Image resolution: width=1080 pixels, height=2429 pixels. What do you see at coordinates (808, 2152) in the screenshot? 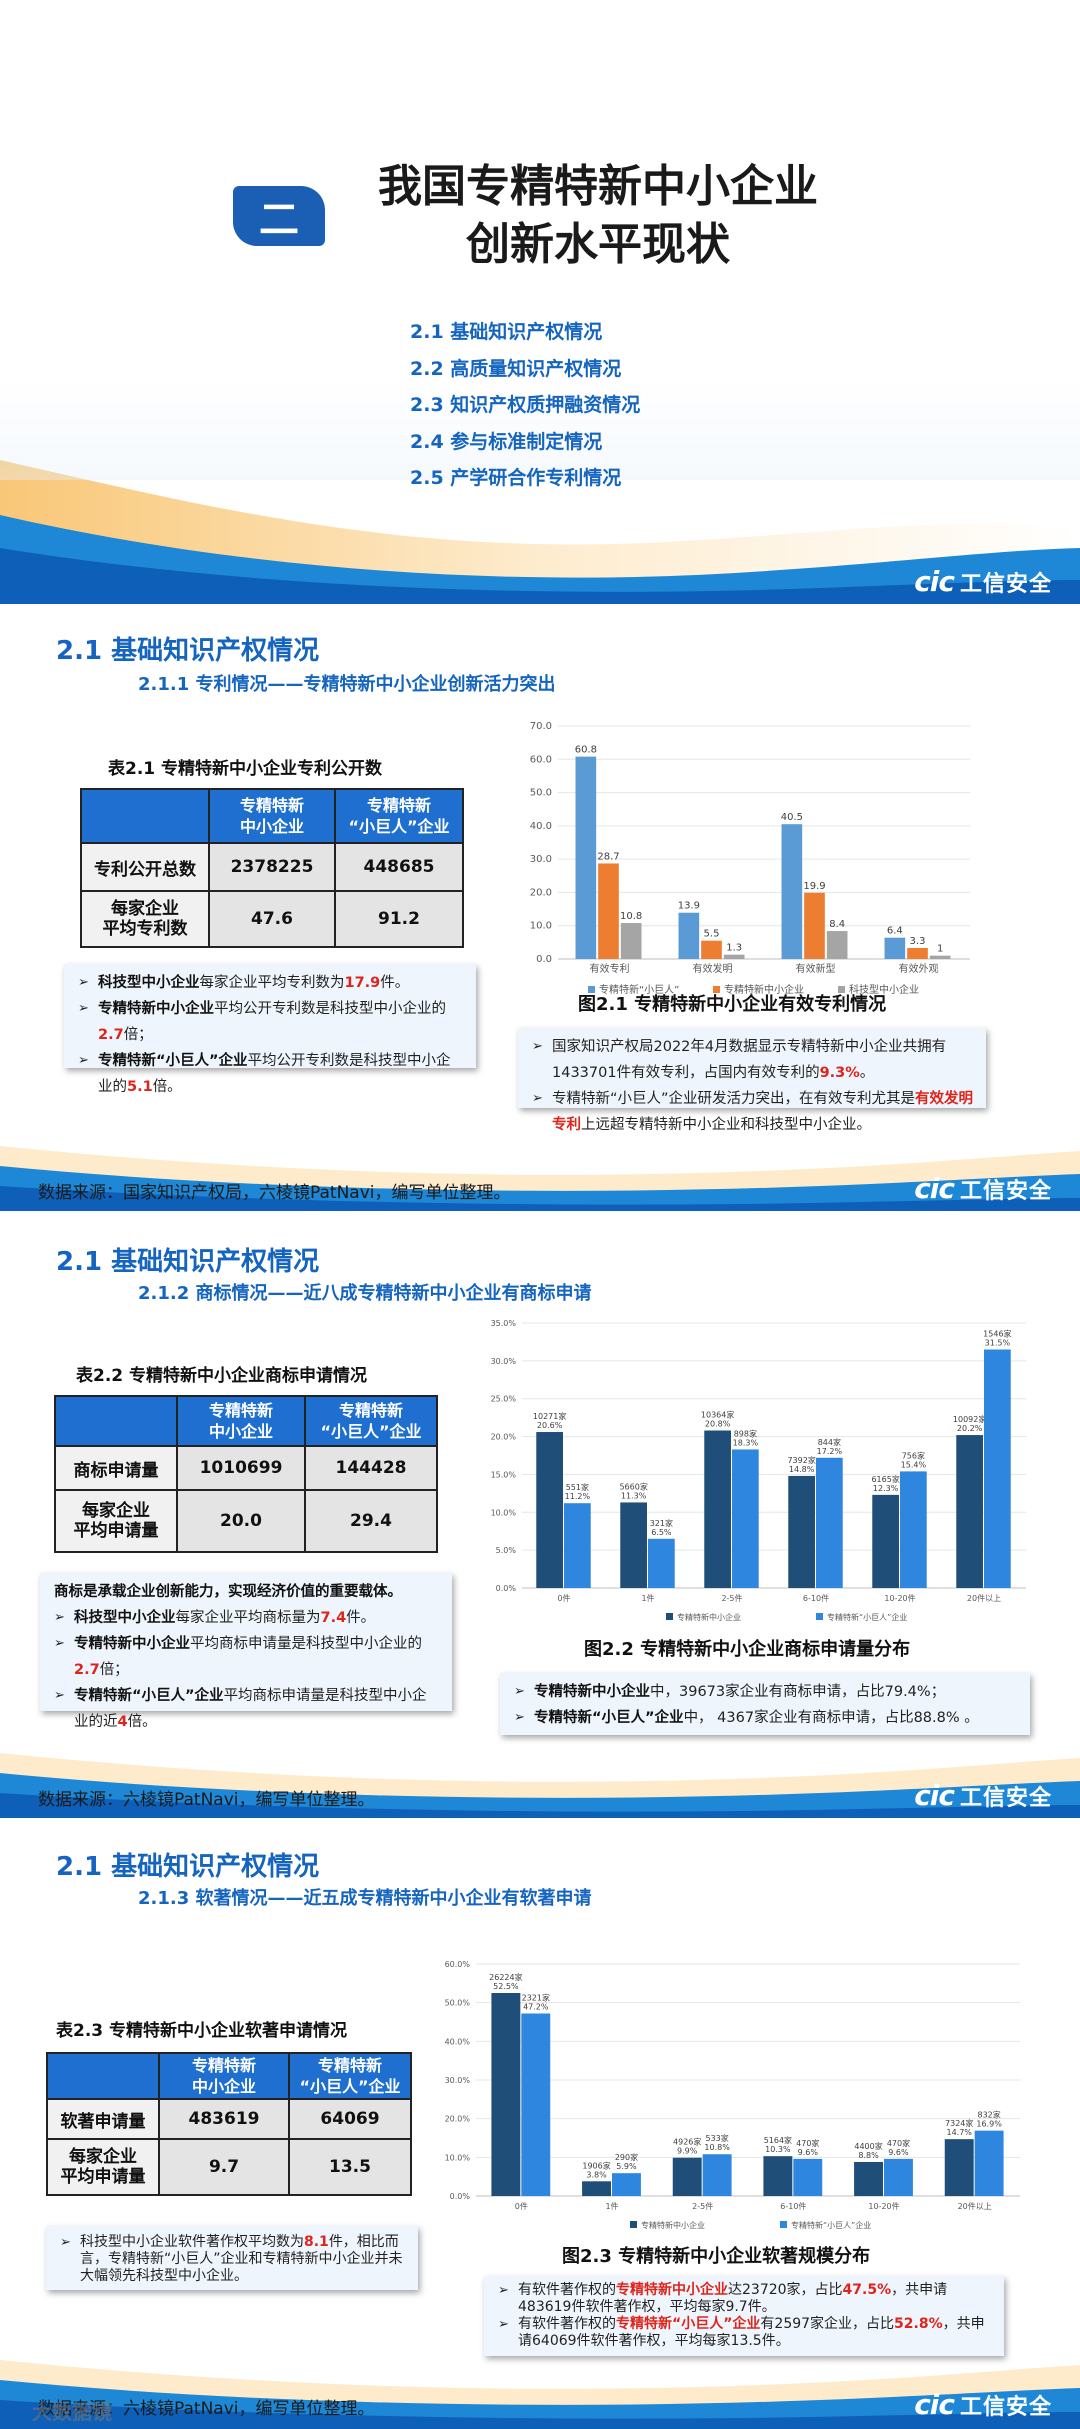
I see `data-label: 9.6%` at bounding box center [808, 2152].